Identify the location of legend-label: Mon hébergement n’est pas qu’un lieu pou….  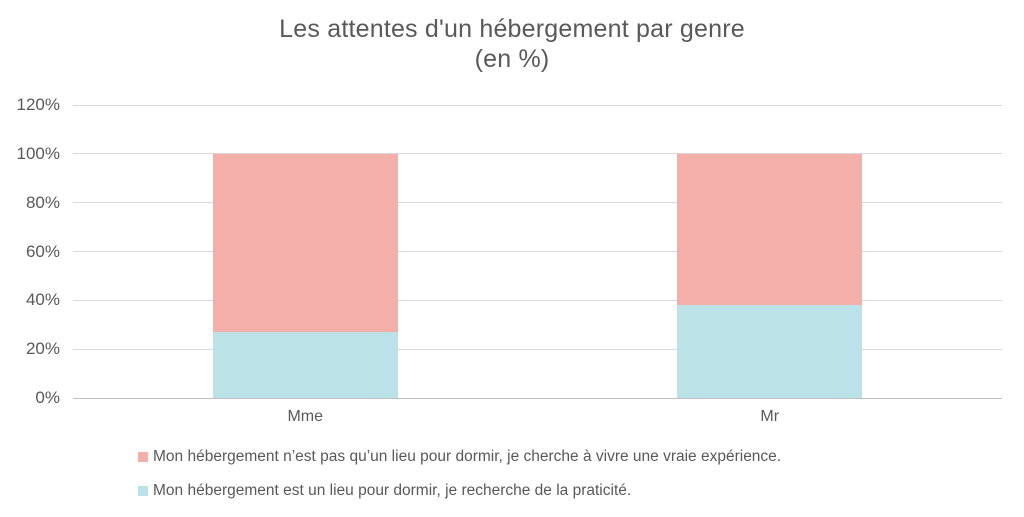
(467, 456).